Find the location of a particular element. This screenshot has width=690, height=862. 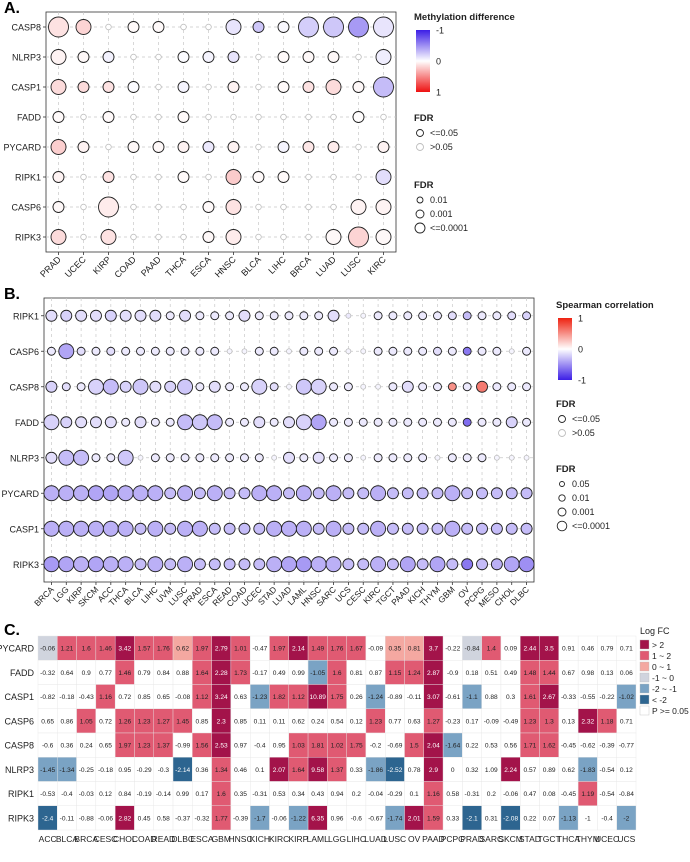

heatmap-legend-label: -1 ~ 0 is located at coordinates (663, 678).